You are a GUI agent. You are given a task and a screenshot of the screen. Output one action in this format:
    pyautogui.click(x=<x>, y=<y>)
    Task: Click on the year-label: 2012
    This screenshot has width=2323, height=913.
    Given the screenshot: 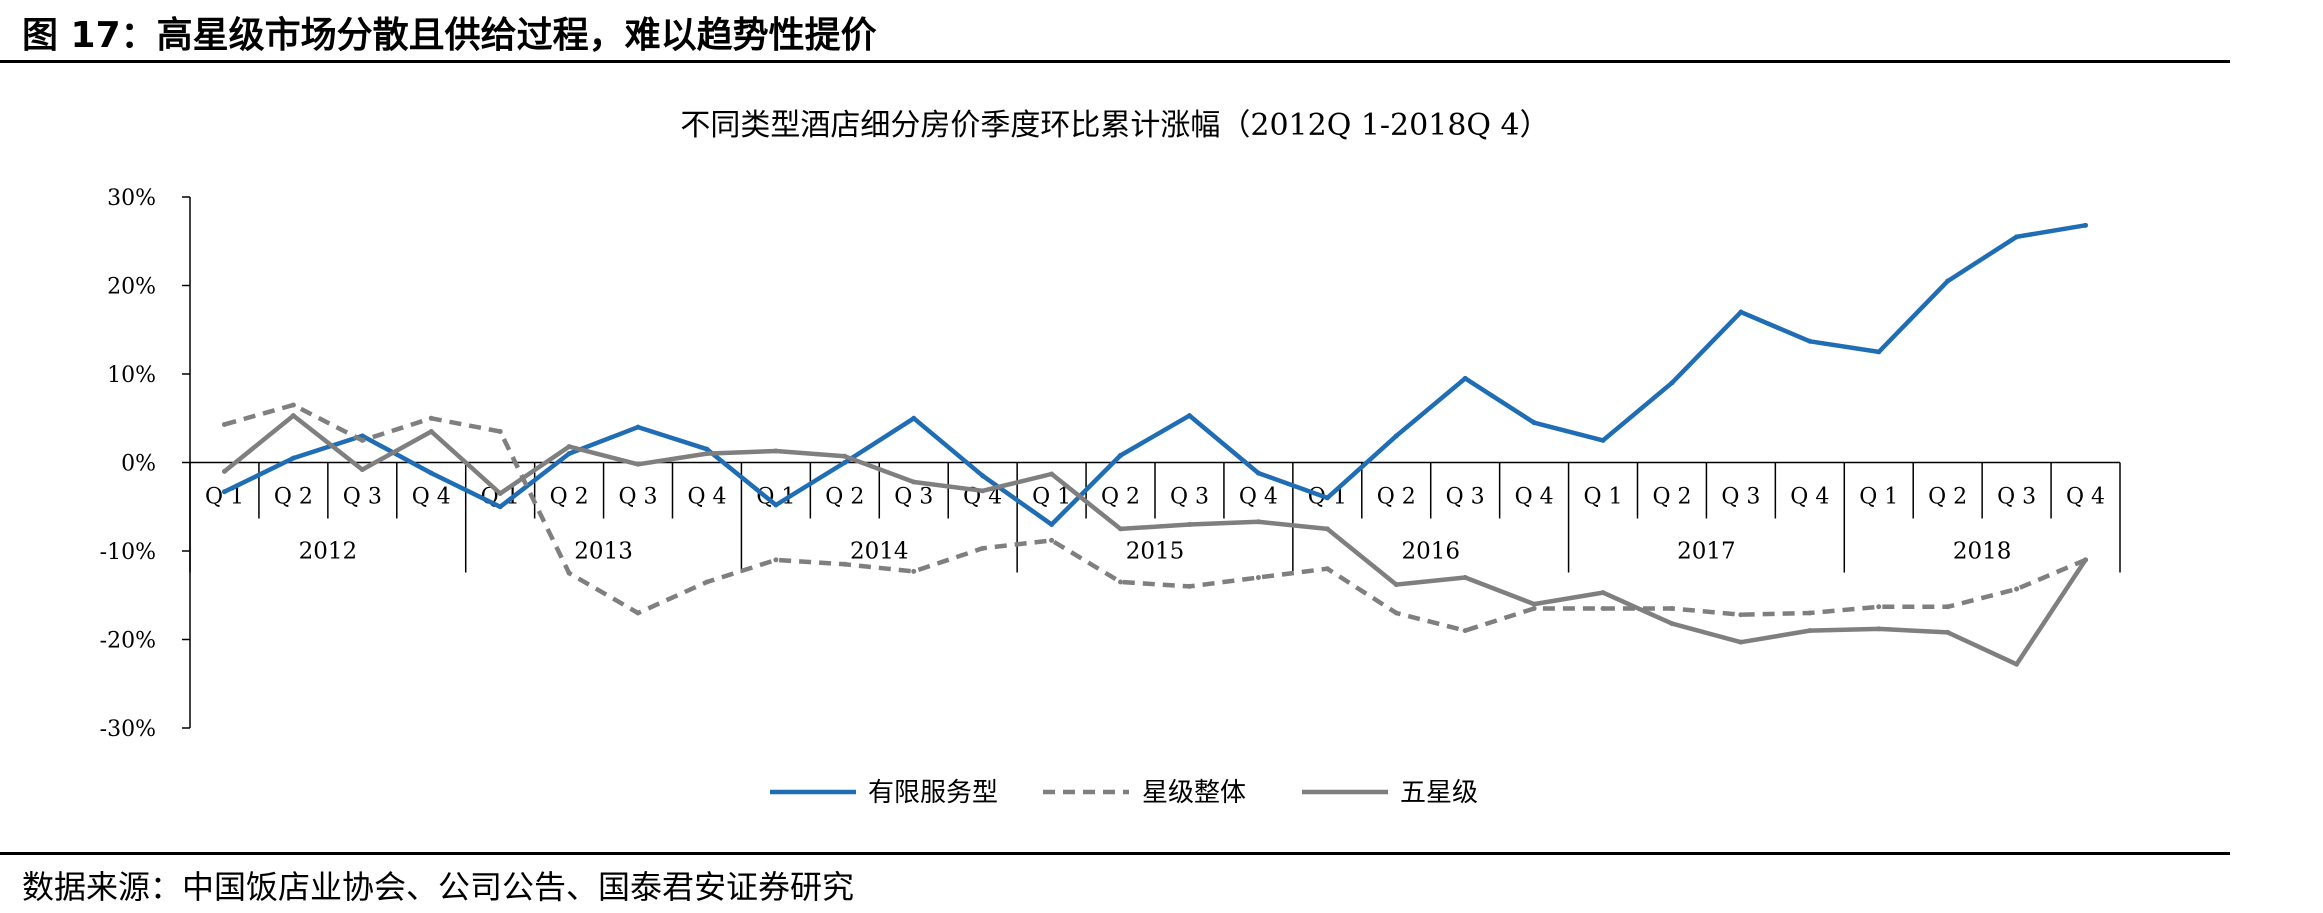 What is the action you would take?
    pyautogui.click(x=328, y=552)
    